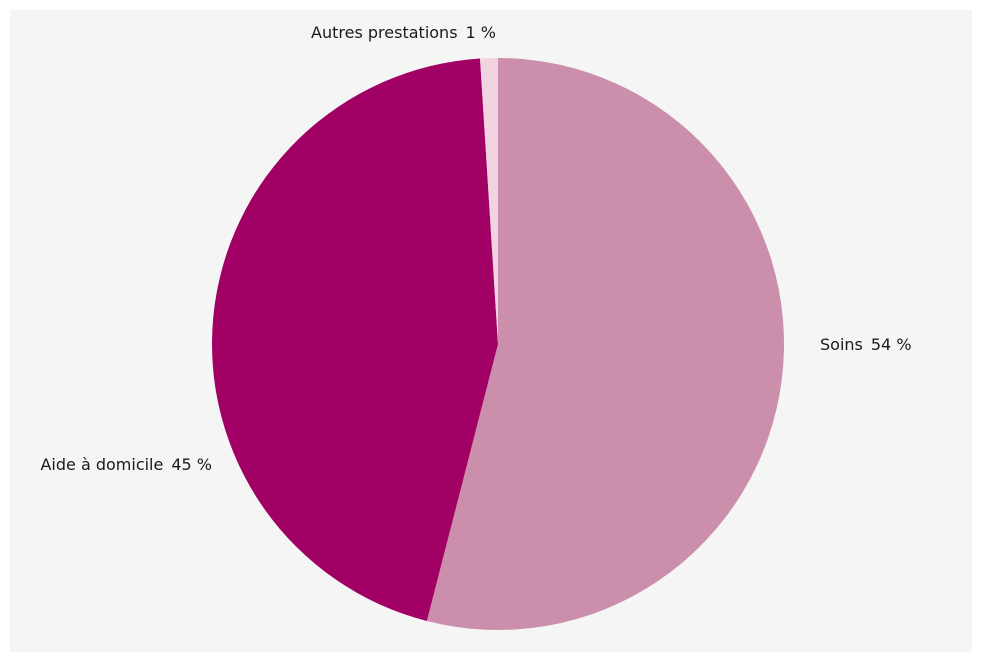 The width and height of the screenshot is (984, 660). Describe the element at coordinates (489, 200) in the screenshot. I see `pie-slice-autres-prestations` at that location.